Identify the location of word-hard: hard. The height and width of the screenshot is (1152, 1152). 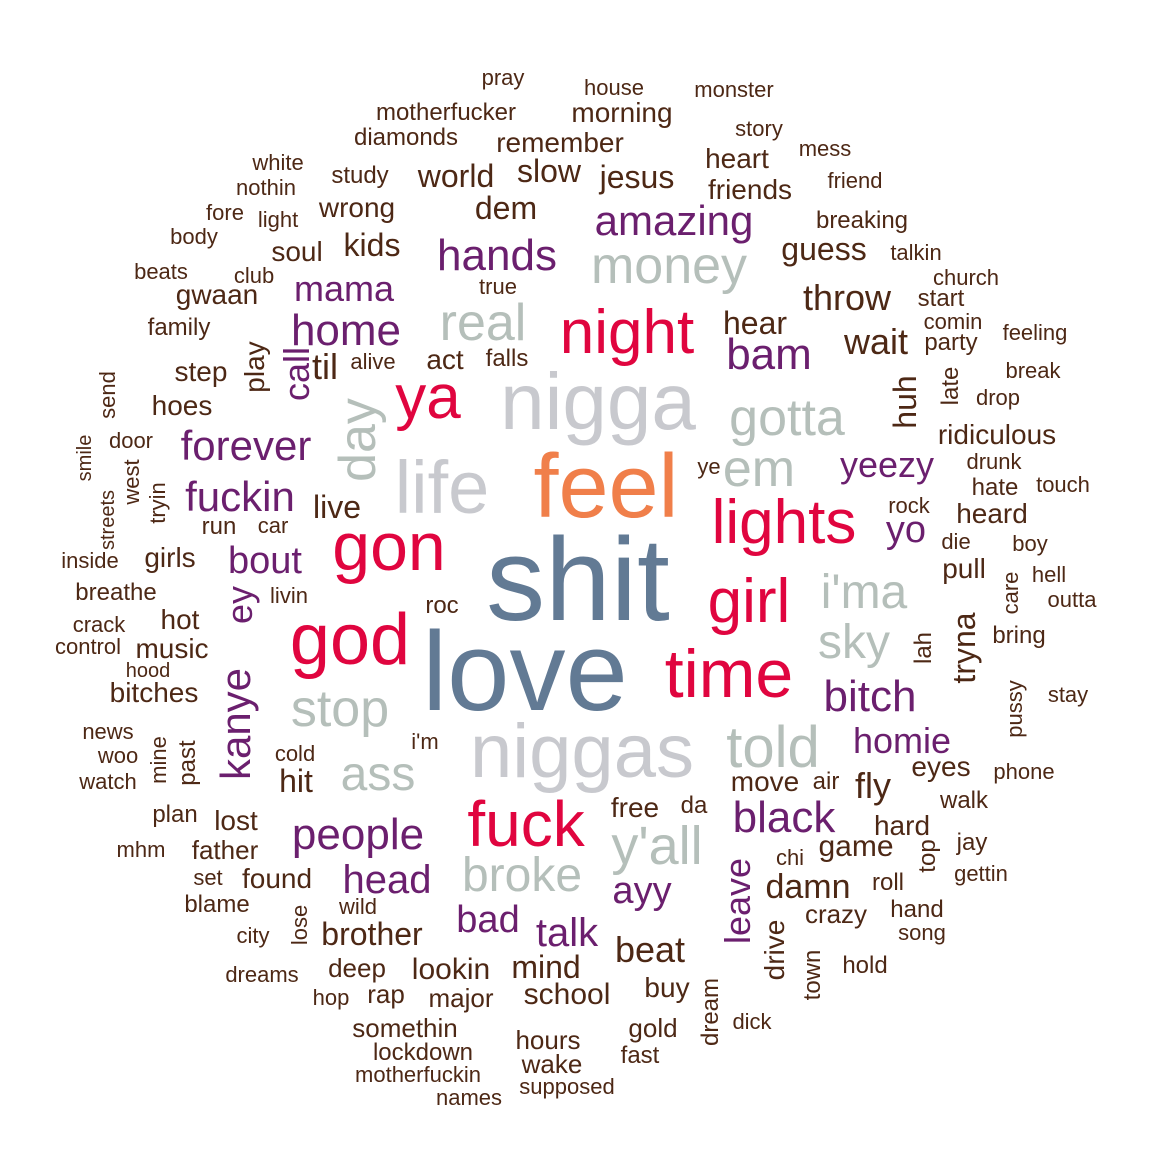
(902, 825).